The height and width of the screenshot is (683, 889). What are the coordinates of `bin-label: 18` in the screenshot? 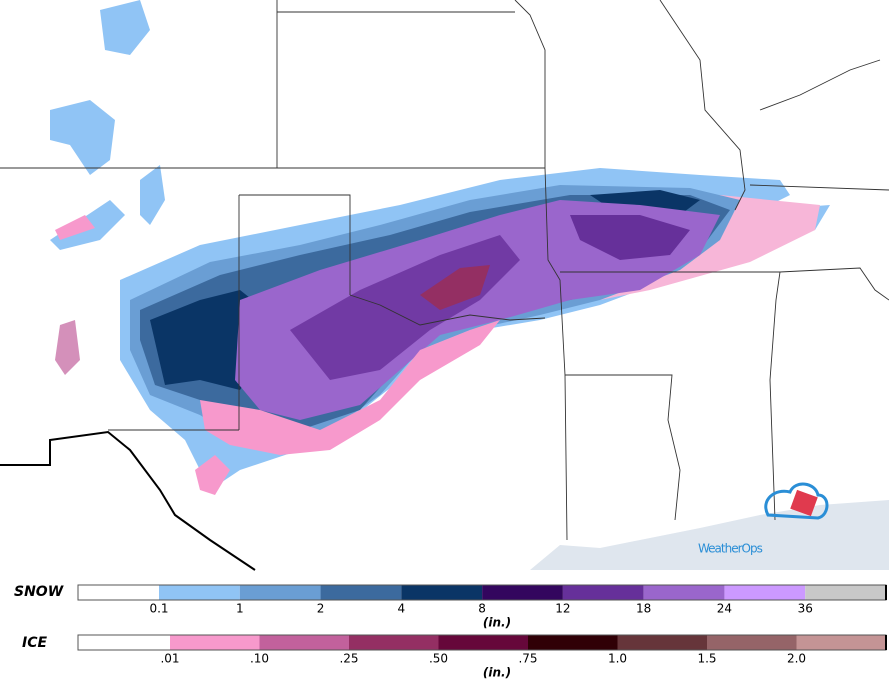 It's located at (643, 609).